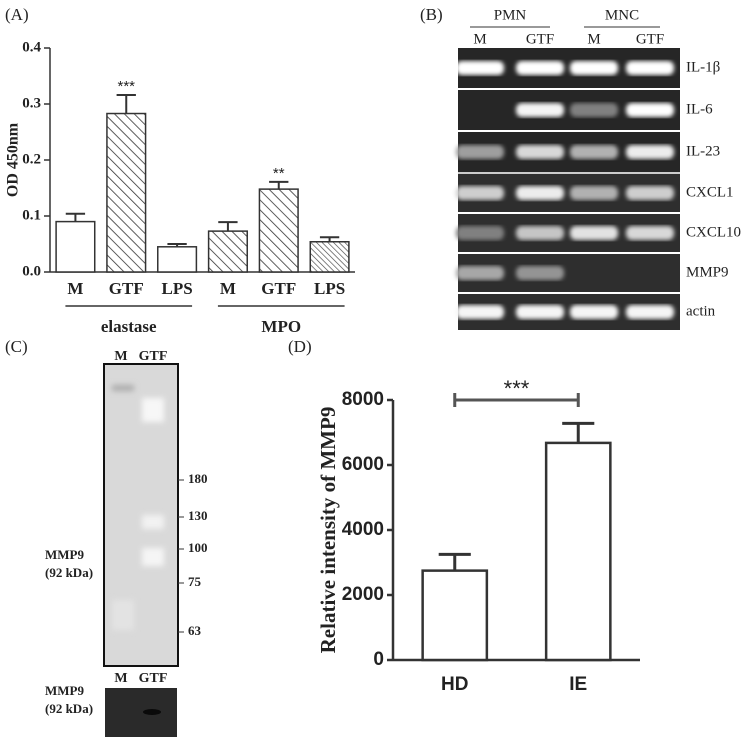 This screenshot has width=750, height=737. What do you see at coordinates (138, 507) in the screenshot?
I see `blot-bands` at bounding box center [138, 507].